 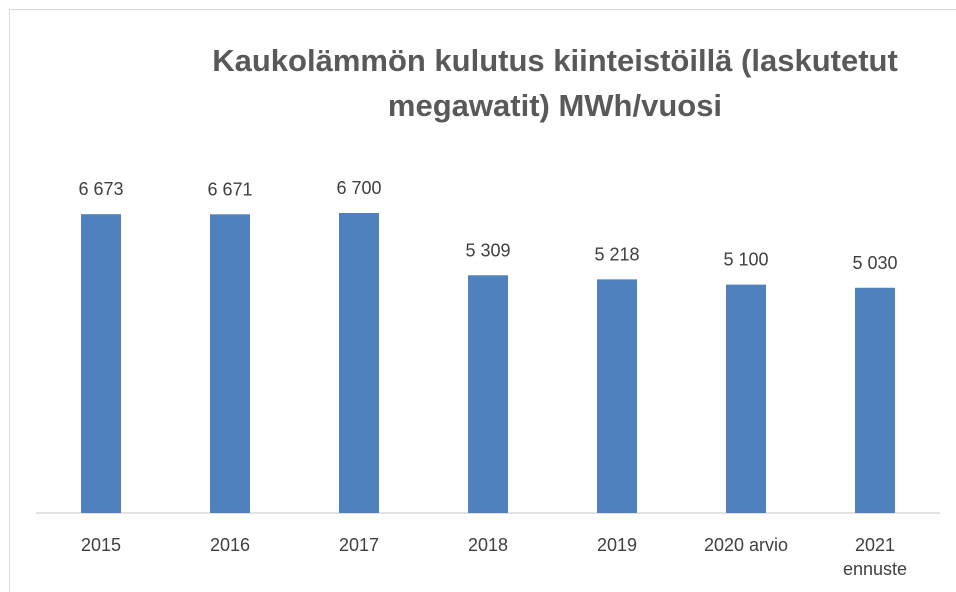 What do you see at coordinates (488, 545) in the screenshot?
I see `x-tick-label: 2018` at bounding box center [488, 545].